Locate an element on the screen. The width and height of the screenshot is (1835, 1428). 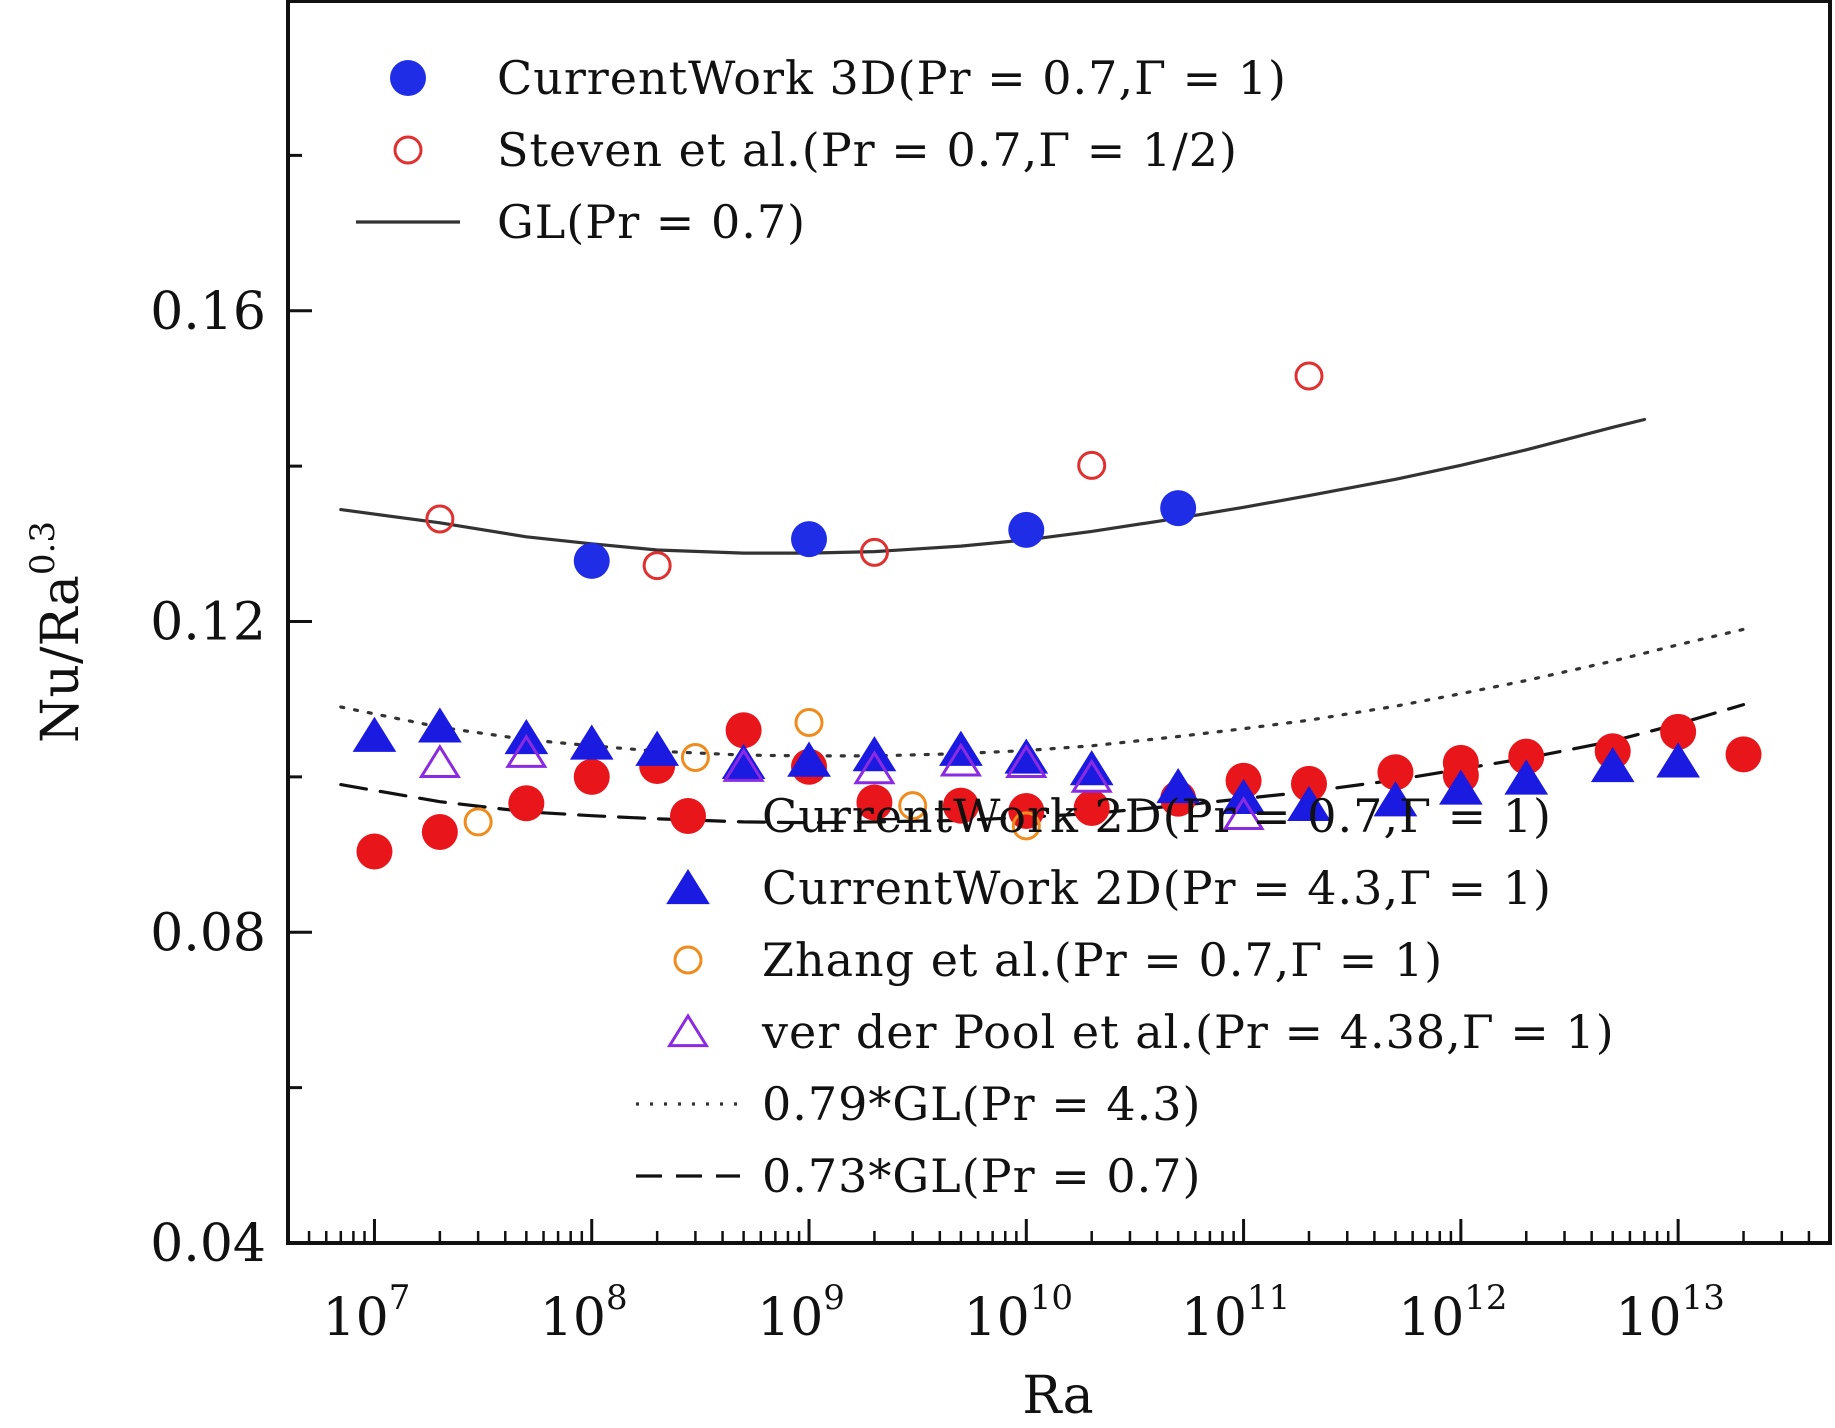
x-axis-label: Ra is located at coordinates (1057, 1396).